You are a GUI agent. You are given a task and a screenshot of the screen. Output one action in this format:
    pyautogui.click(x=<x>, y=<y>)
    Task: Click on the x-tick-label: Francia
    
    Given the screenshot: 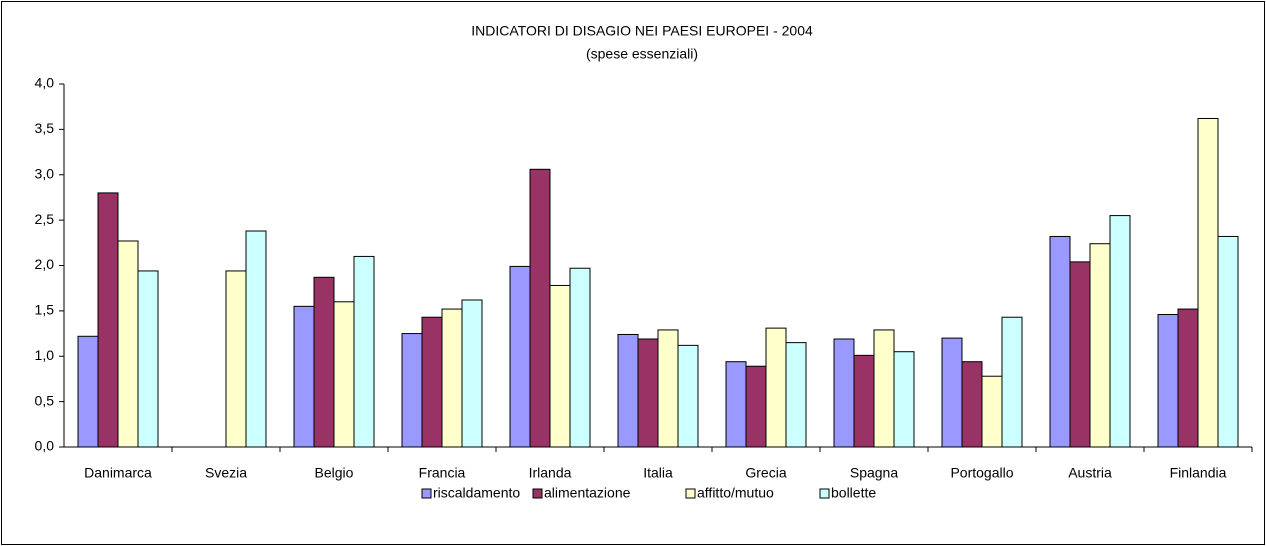 What is the action you would take?
    pyautogui.click(x=442, y=473)
    